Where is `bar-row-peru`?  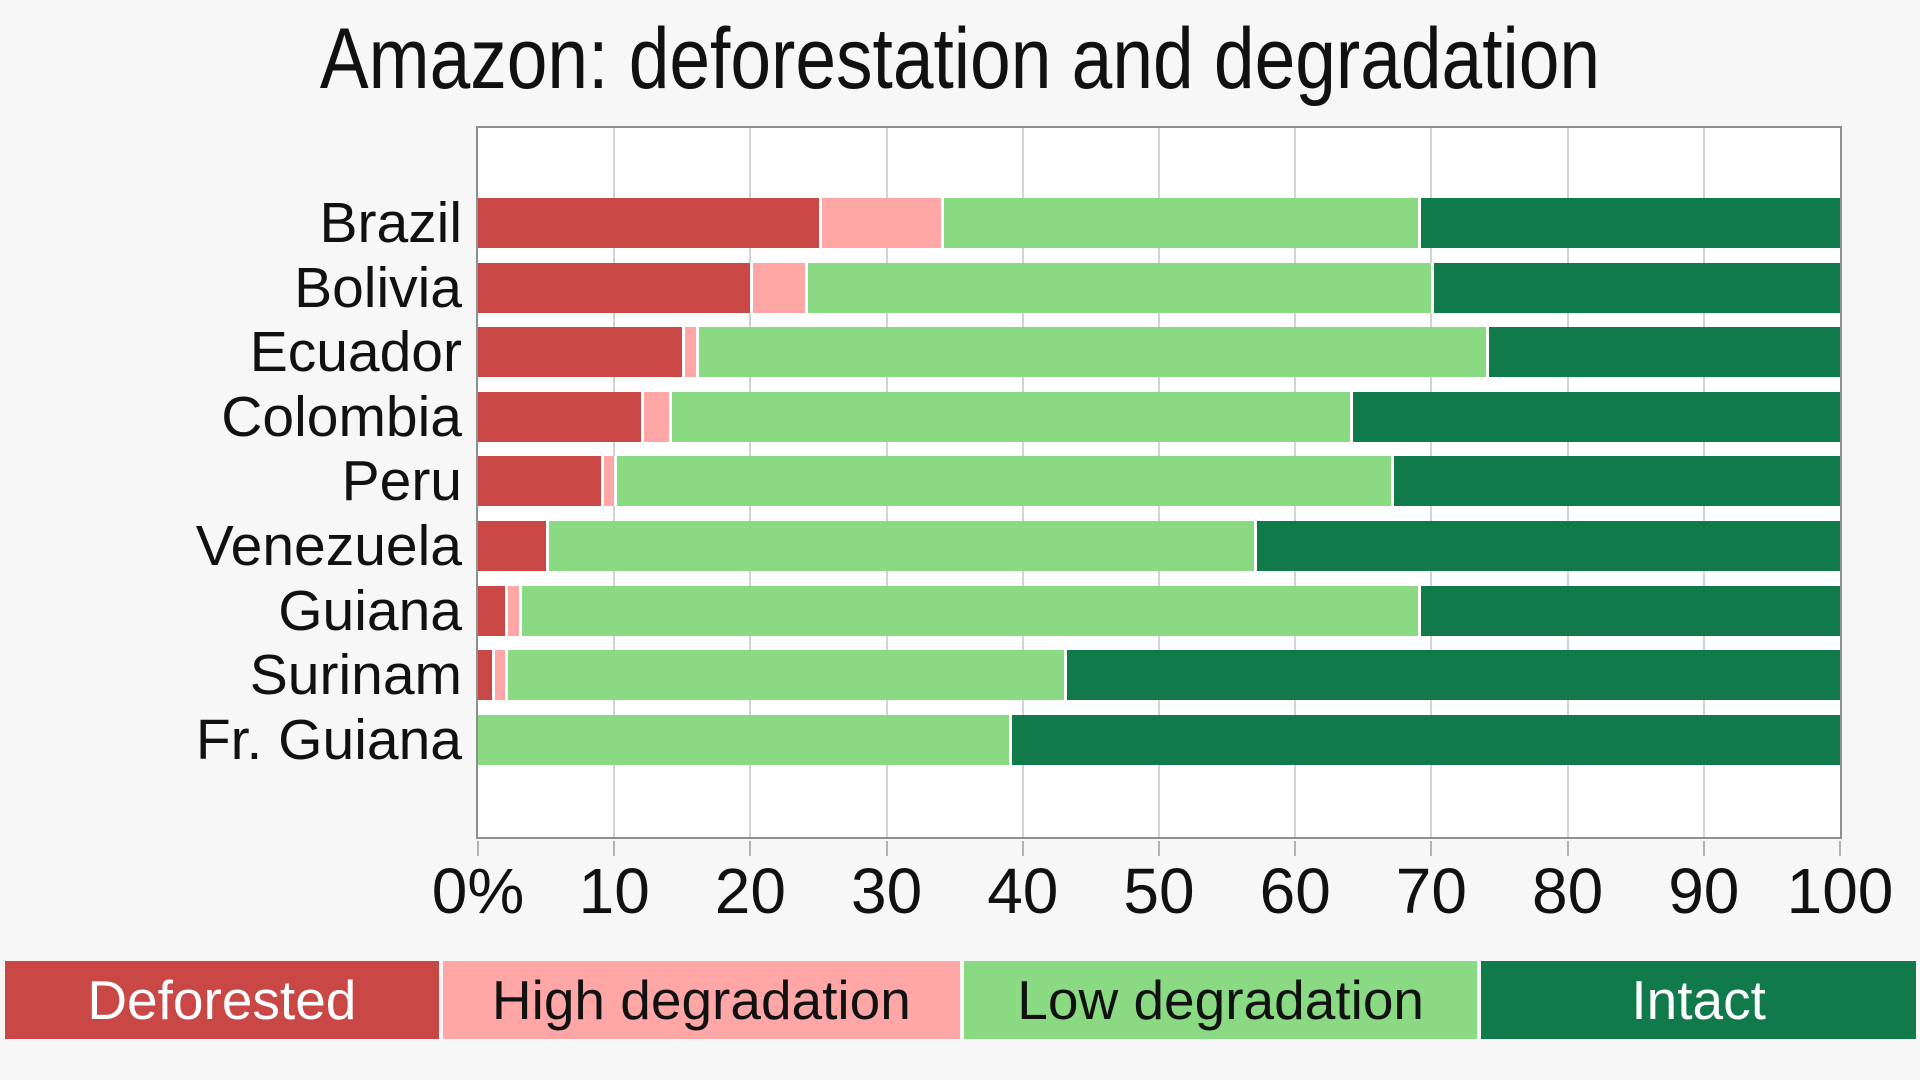
bar-row-peru is located at coordinates (1159, 481).